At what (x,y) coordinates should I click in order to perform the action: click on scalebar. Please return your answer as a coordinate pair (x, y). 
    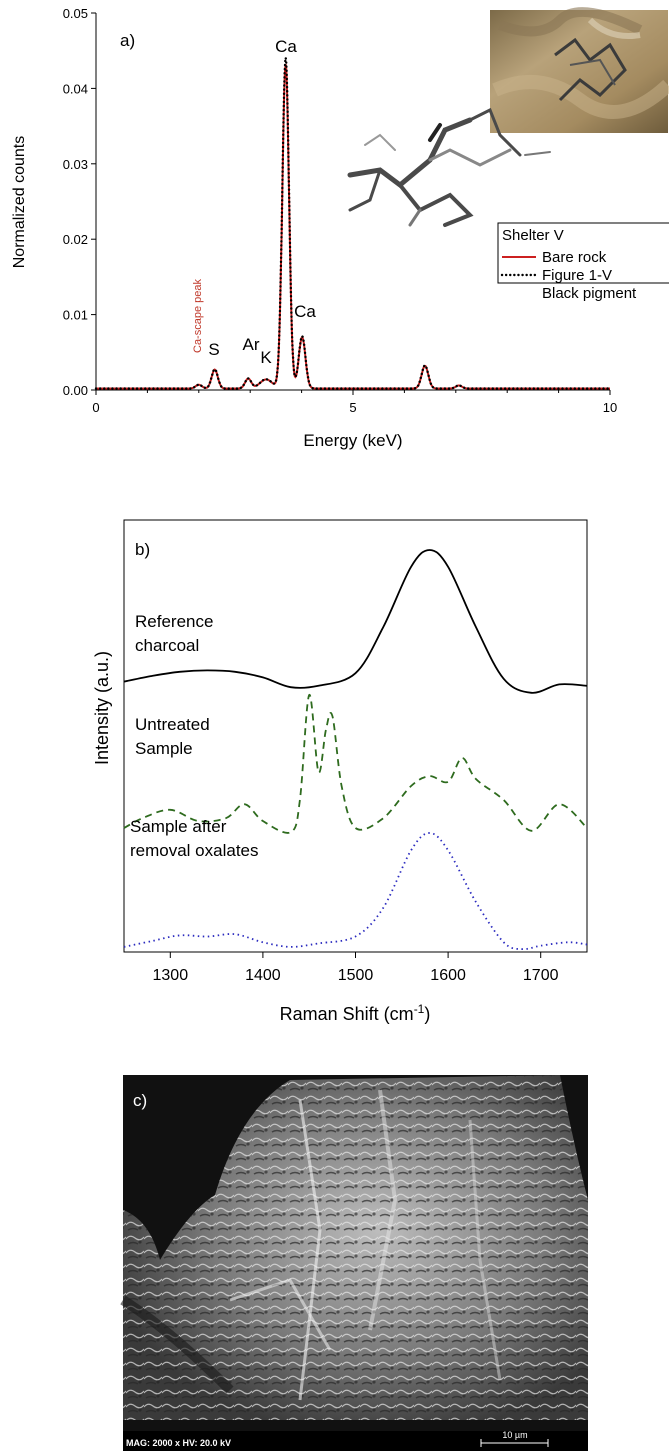
    Looking at the image, I should click on (514, 1443).